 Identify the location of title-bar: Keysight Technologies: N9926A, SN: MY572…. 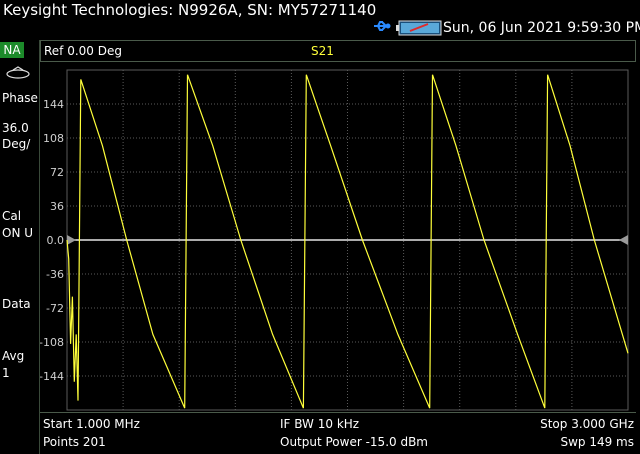
(320, 20).